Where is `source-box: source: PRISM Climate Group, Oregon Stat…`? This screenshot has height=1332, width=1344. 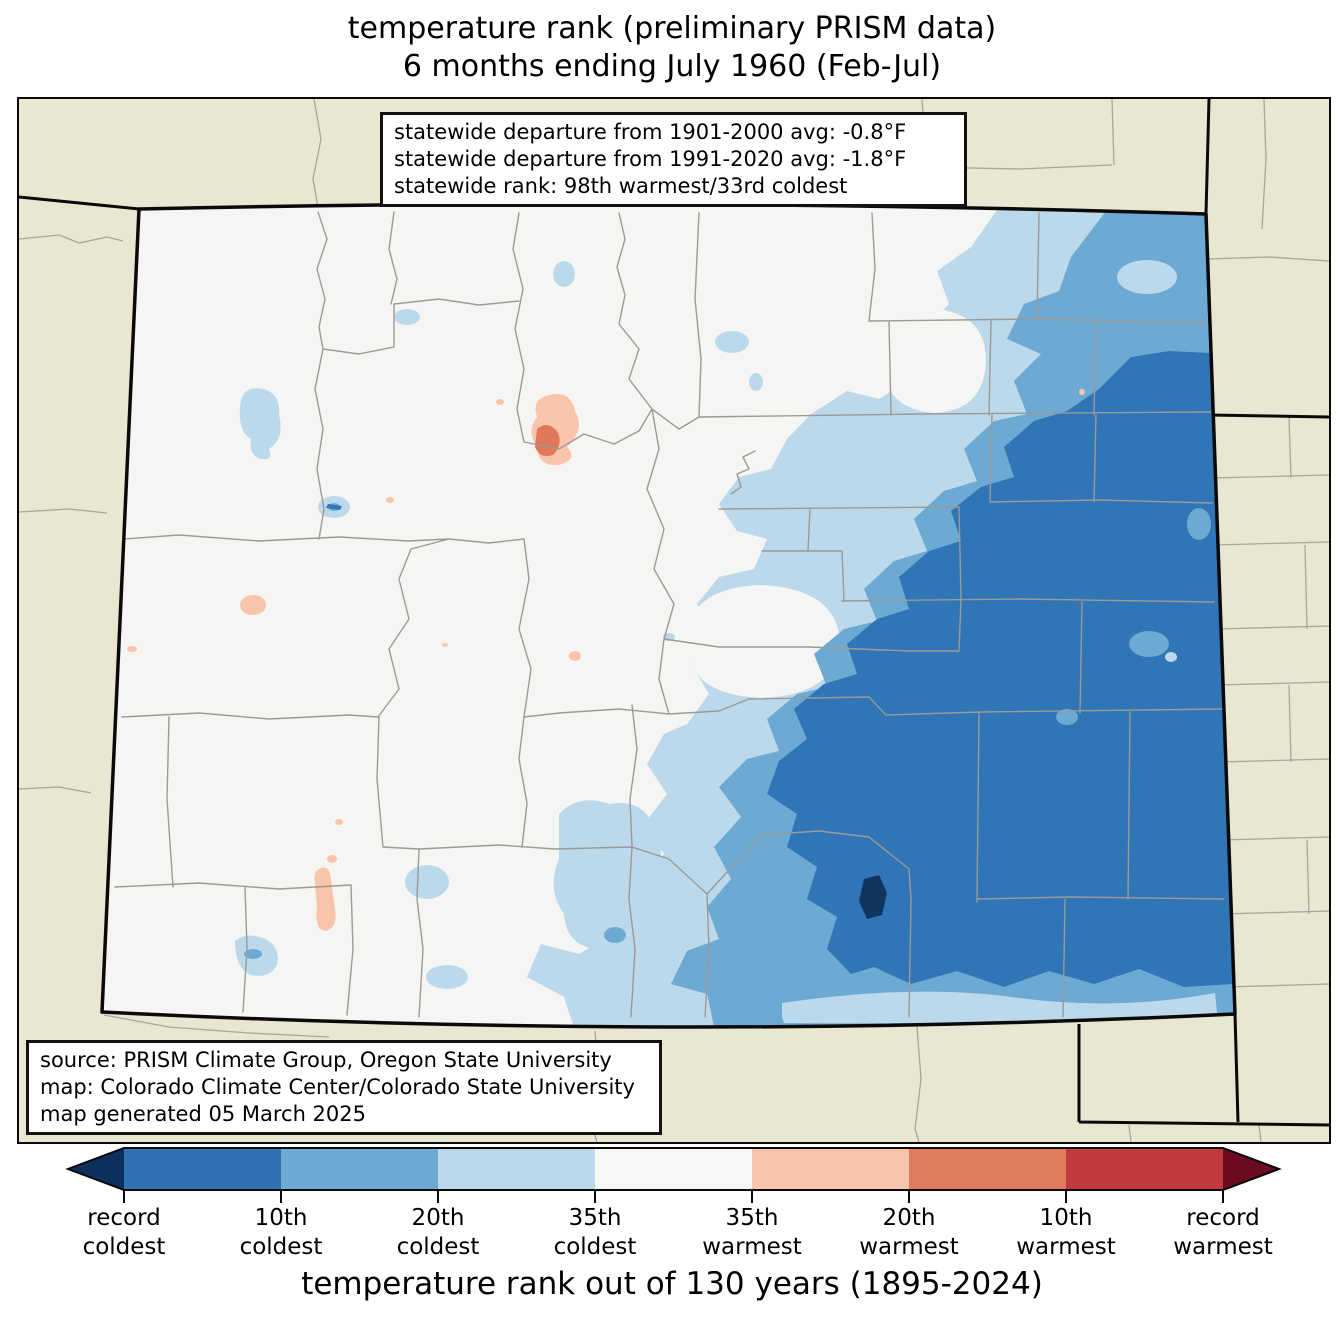
source-box: source: PRISM Climate Group, Oregon Stat… is located at coordinates (344, 1087).